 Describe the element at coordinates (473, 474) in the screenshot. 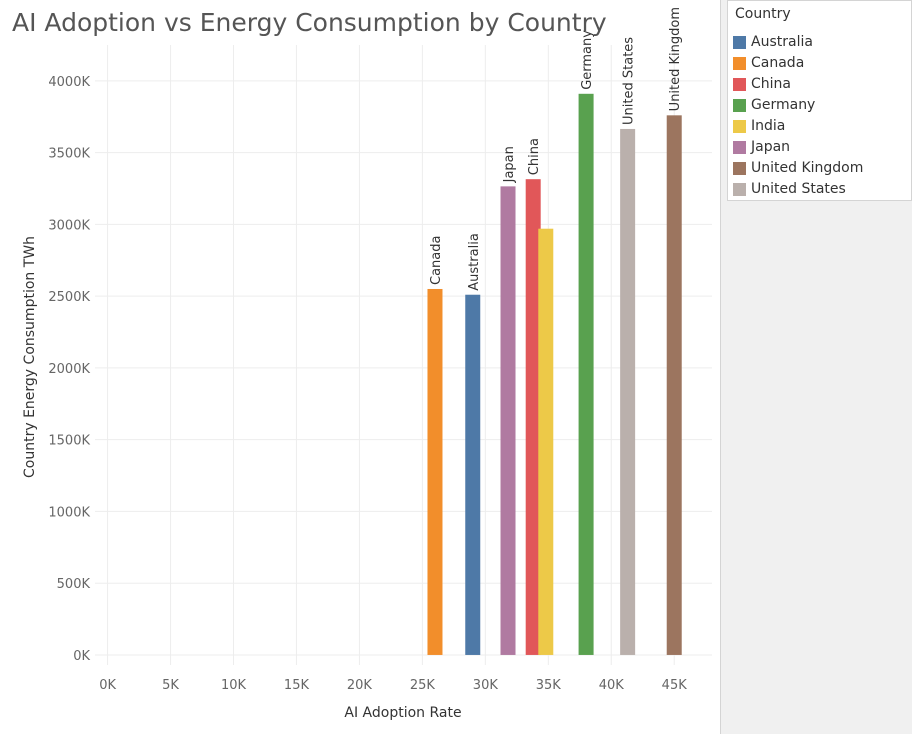

I see `bar-australia` at that location.